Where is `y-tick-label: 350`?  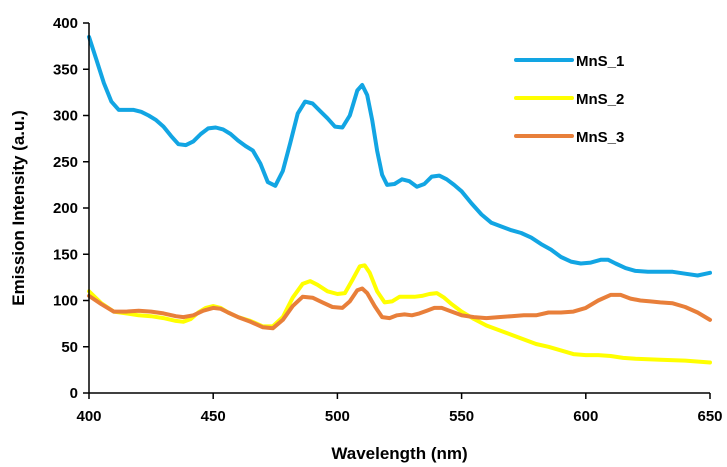 y-tick-label: 350 is located at coordinates (65, 69).